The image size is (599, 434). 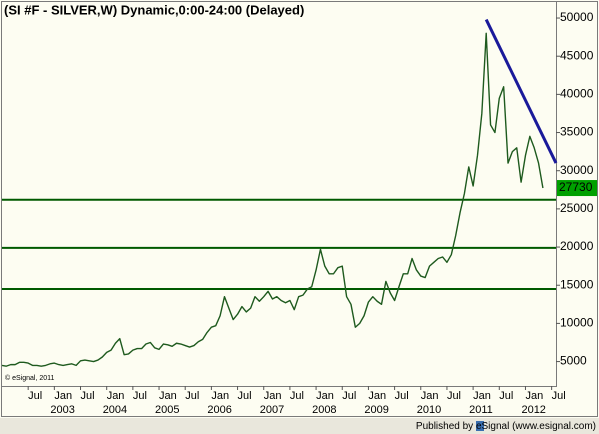 What do you see at coordinates (481, 410) in the screenshot?
I see `year-label: 2011` at bounding box center [481, 410].